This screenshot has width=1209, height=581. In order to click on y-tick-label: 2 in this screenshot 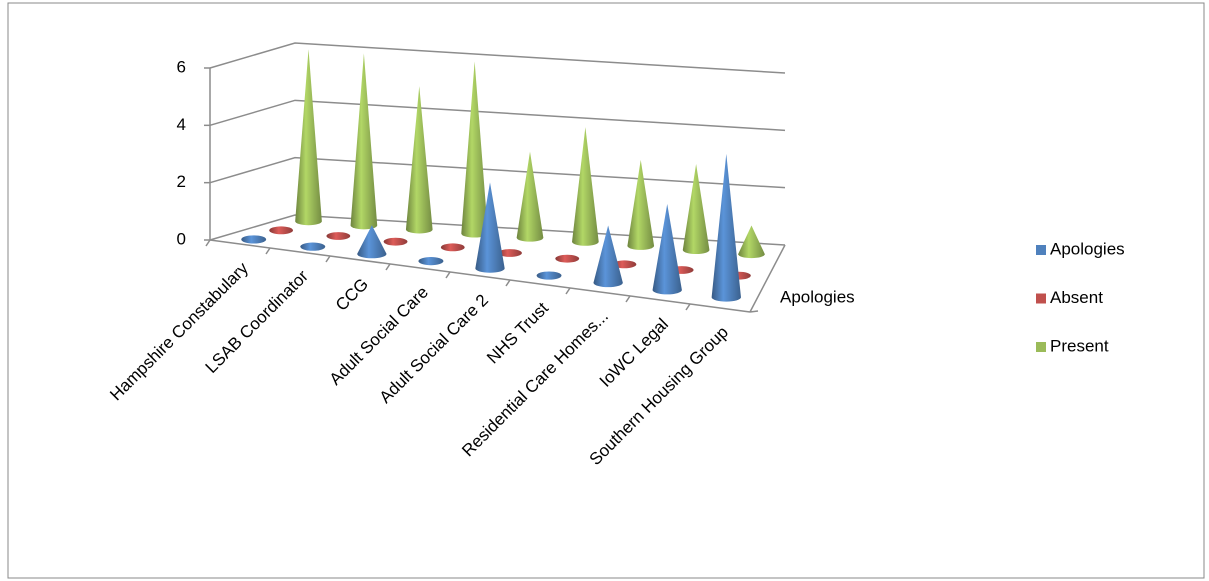, I will do `click(181, 181)`.